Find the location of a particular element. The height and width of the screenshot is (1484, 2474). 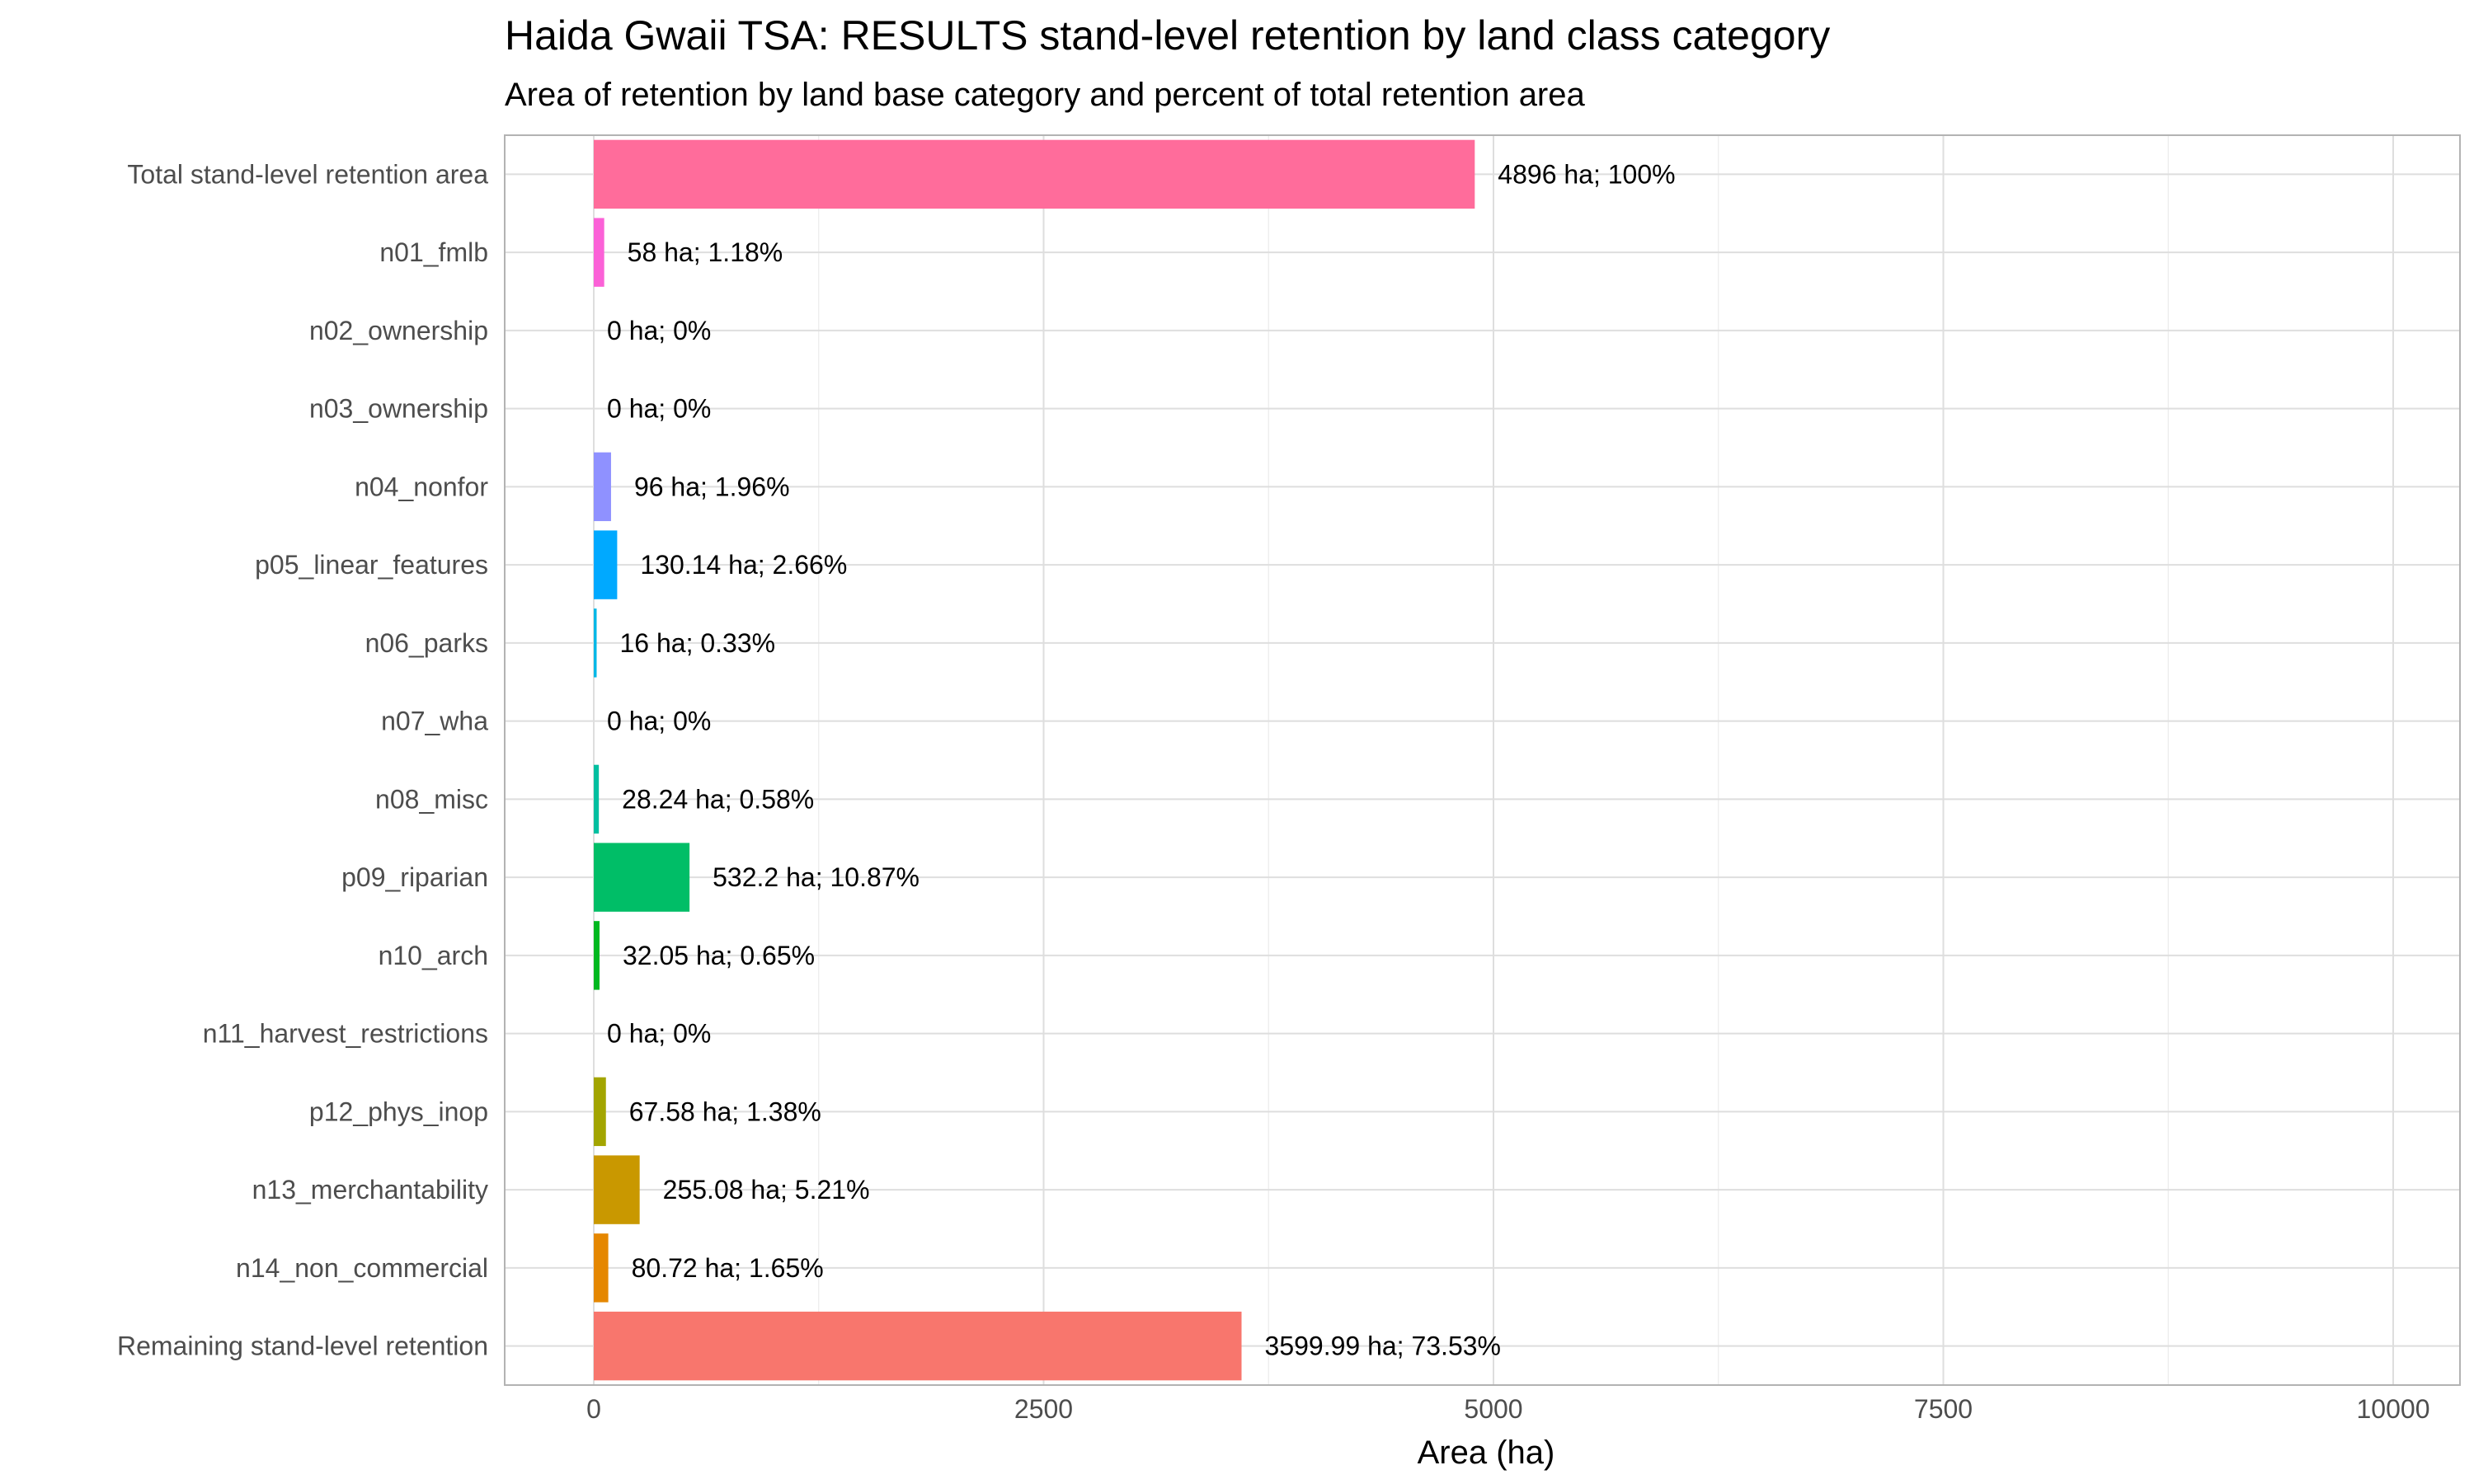

bar-value-label: 130.14 ha; 2.66% is located at coordinates (743, 565).